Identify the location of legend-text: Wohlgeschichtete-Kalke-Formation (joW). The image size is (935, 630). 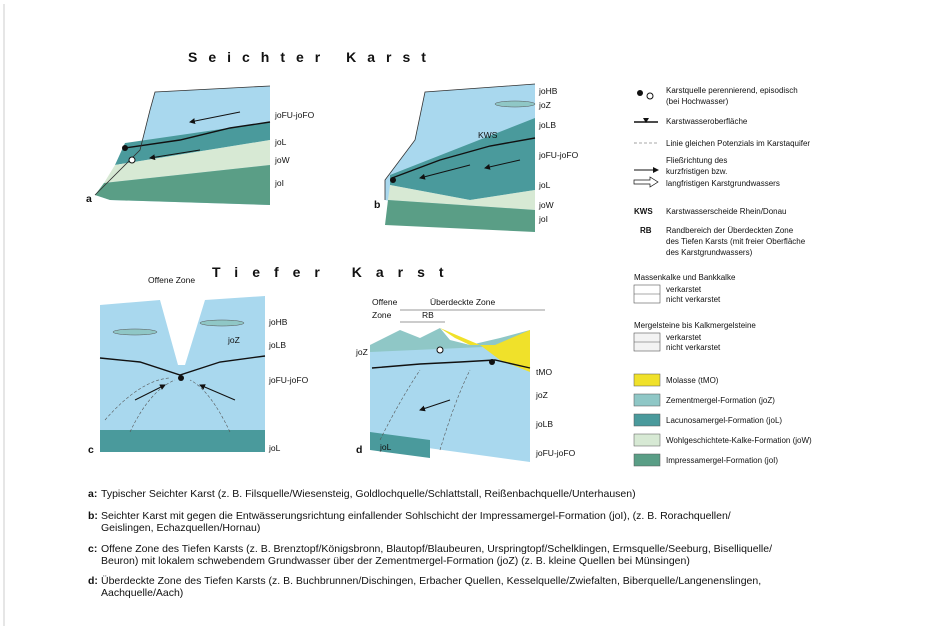
(739, 440).